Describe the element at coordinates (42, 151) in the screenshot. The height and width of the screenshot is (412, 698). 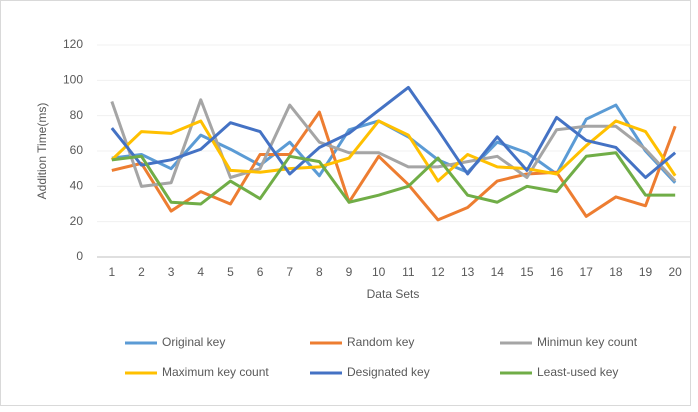
I see `y-axis-title: Addition Time(ms)` at that location.